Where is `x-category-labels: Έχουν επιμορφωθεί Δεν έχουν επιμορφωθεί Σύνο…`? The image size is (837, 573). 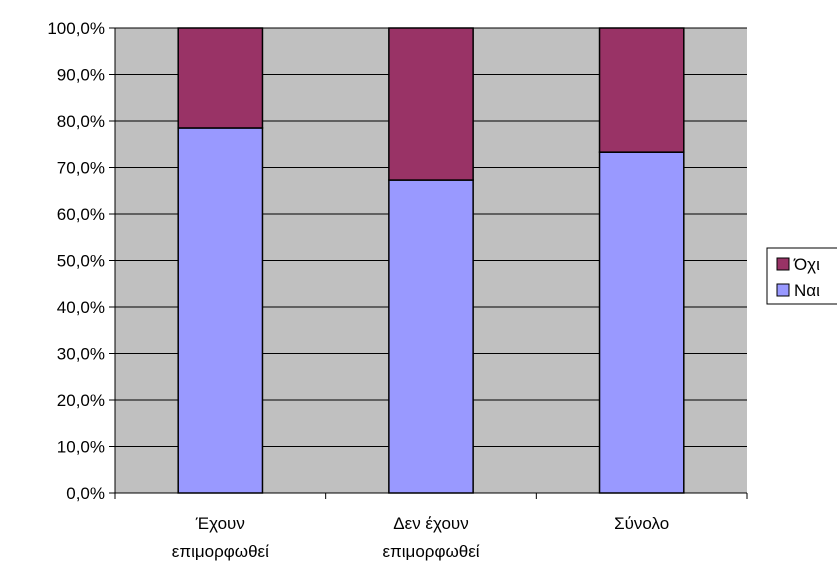
x-category-labels: Έχουν επιμορφωθεί Δεν έχουν επιμορφωθεί Σύνο… is located at coordinates (431, 527).